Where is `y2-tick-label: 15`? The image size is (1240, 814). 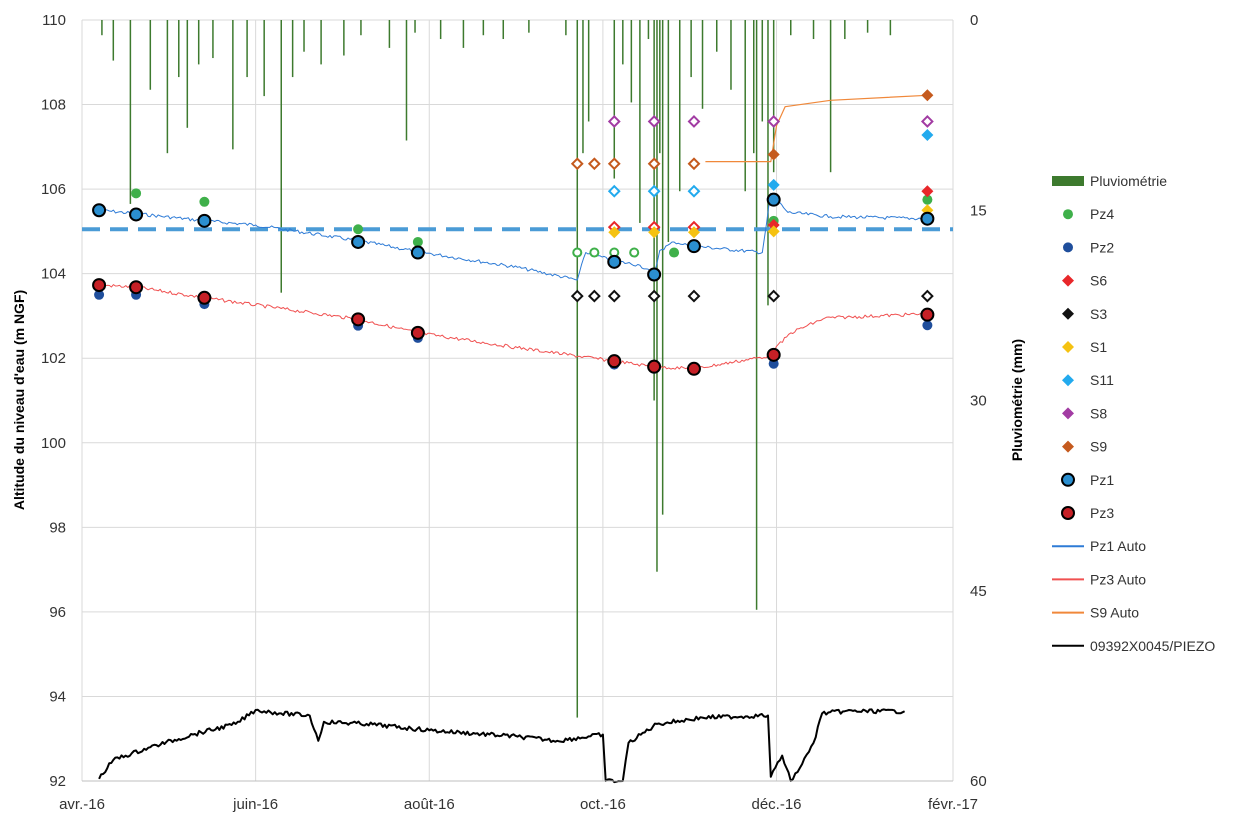 y2-tick-label: 15 is located at coordinates (978, 210).